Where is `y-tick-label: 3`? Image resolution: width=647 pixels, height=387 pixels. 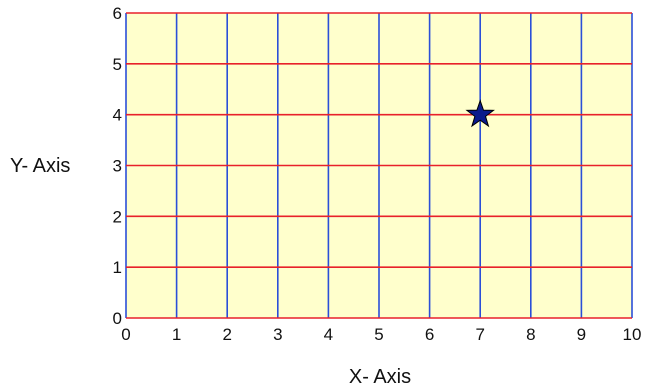
y-tick-label: 3 is located at coordinates (117, 166).